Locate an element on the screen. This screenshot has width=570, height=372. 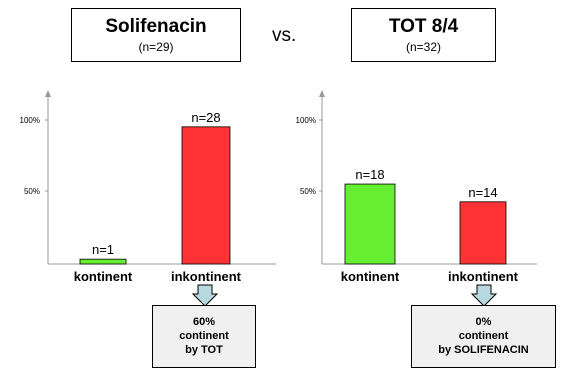
right-y-tick-label: 50% is located at coordinates (308, 191).